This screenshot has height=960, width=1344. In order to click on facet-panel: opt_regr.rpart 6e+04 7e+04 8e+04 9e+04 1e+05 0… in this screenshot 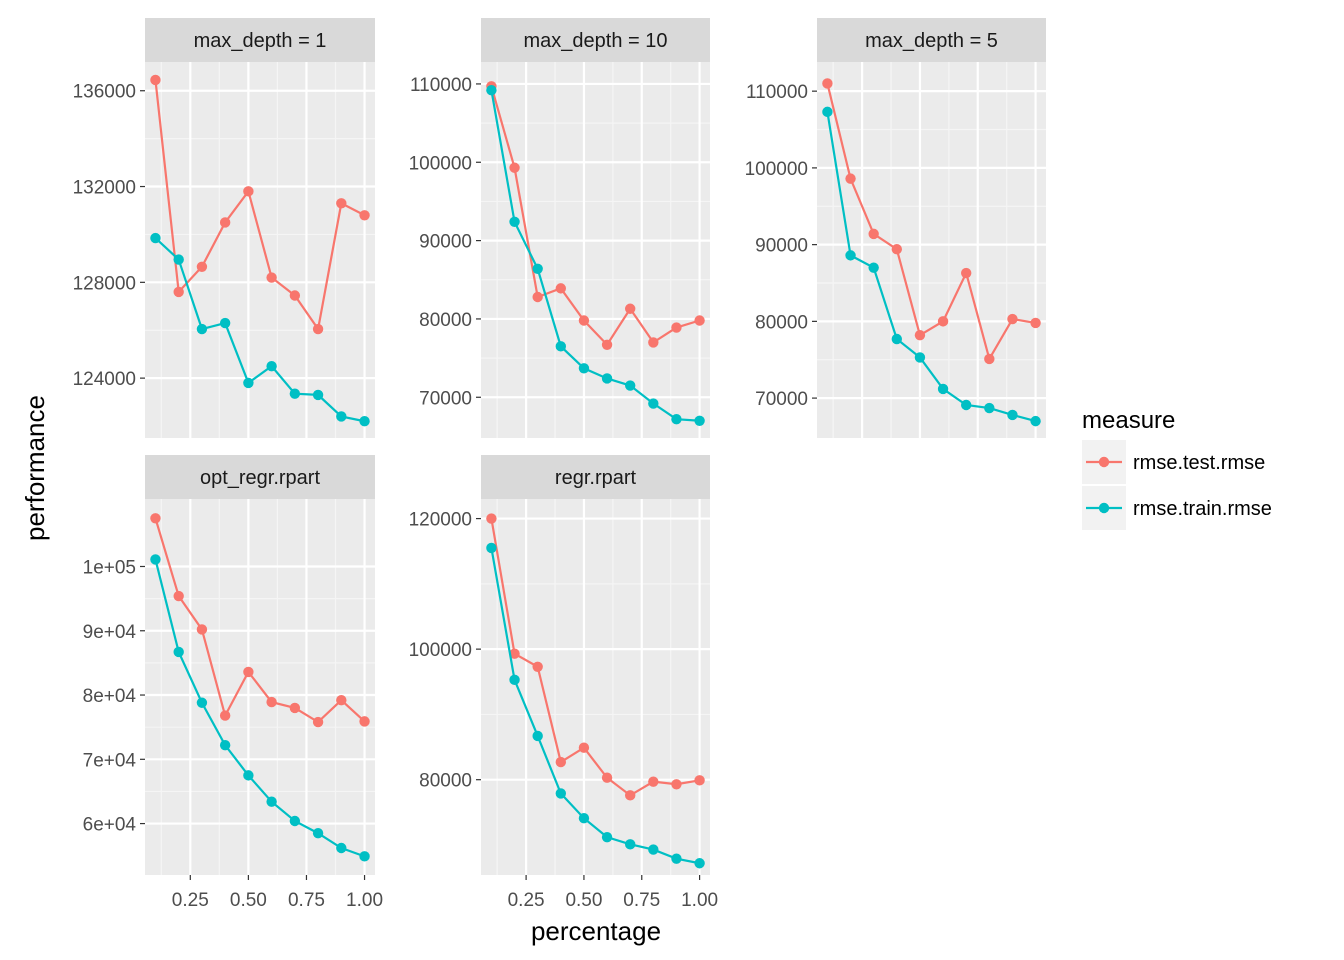, I will do `click(233, 683)`.